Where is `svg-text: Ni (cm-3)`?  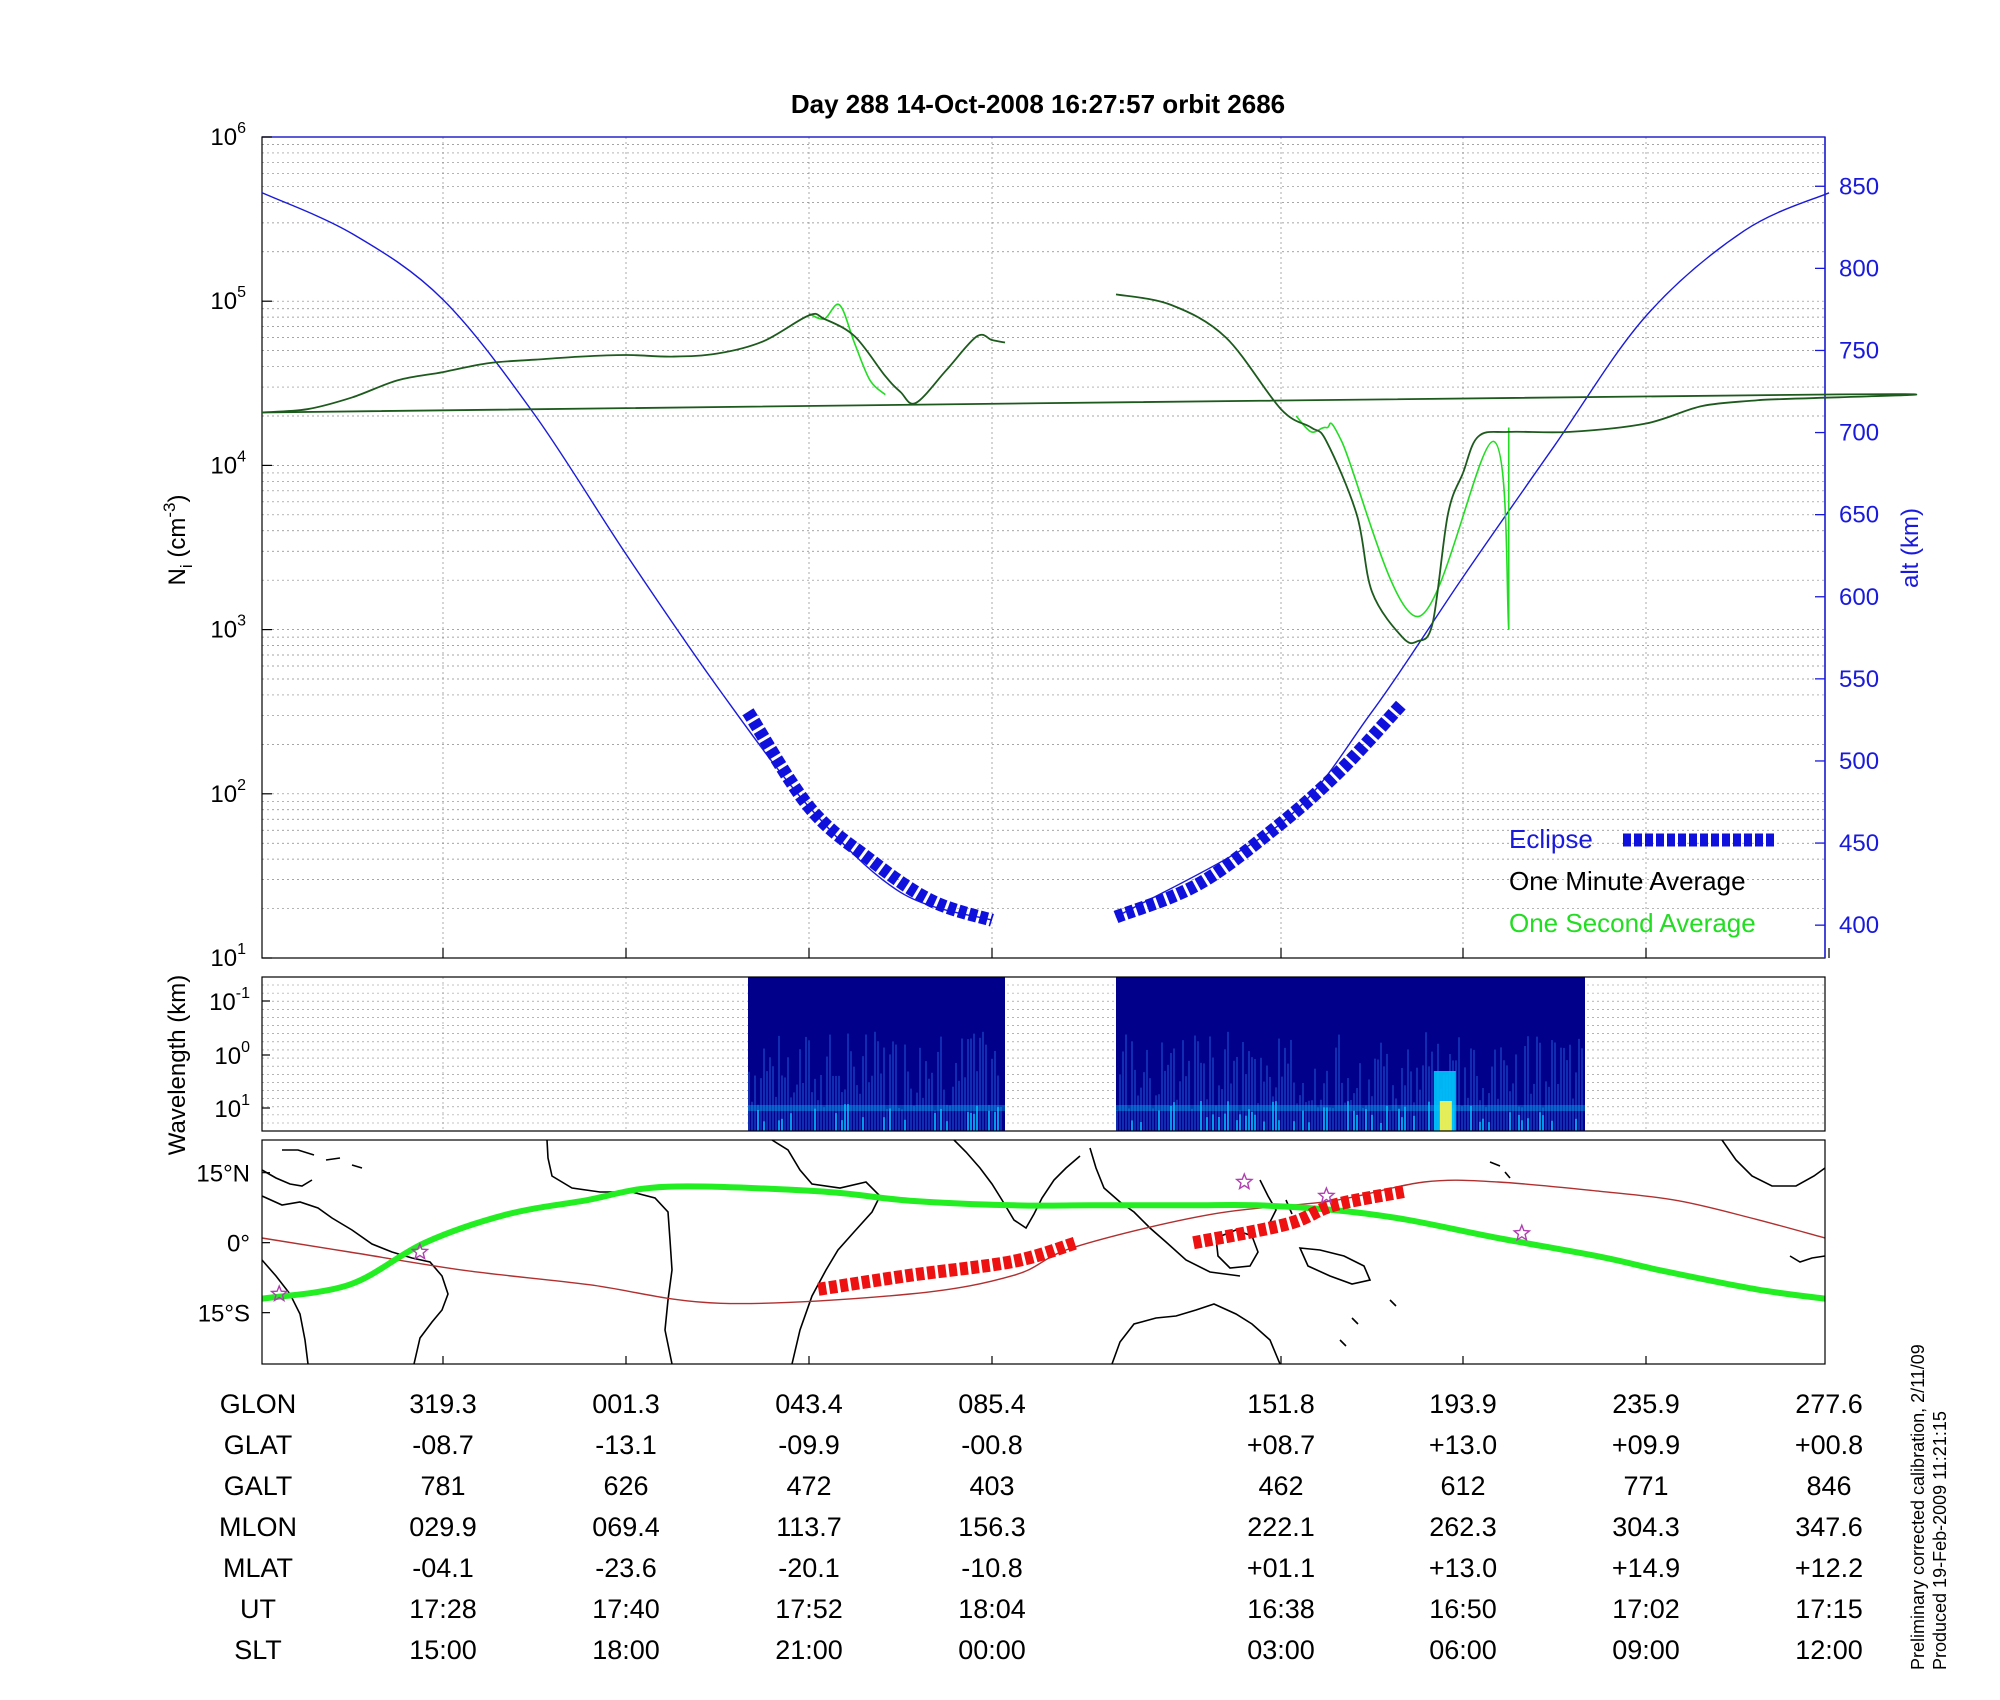
svg-text: Ni (cm-3) is located at coordinates (178, 540).